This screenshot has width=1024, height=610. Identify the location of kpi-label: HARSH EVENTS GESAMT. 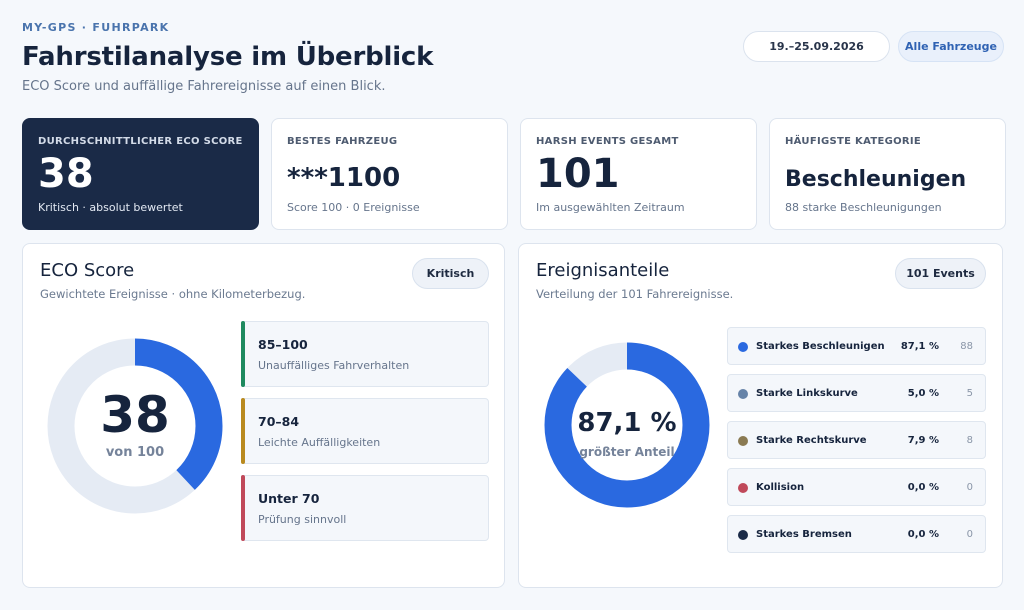
(607, 141).